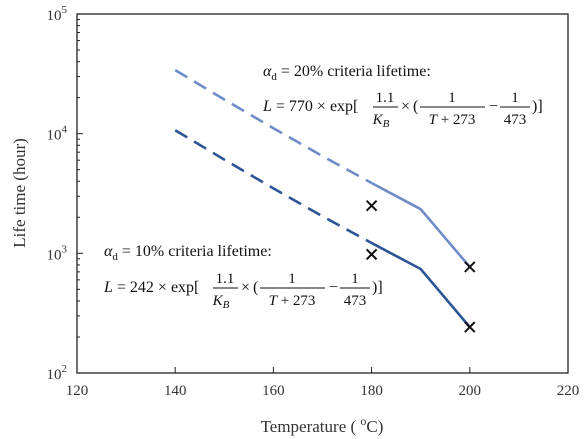  What do you see at coordinates (452, 120) in the screenshot?
I see `annotation-20pct-den2: T + 273` at bounding box center [452, 120].